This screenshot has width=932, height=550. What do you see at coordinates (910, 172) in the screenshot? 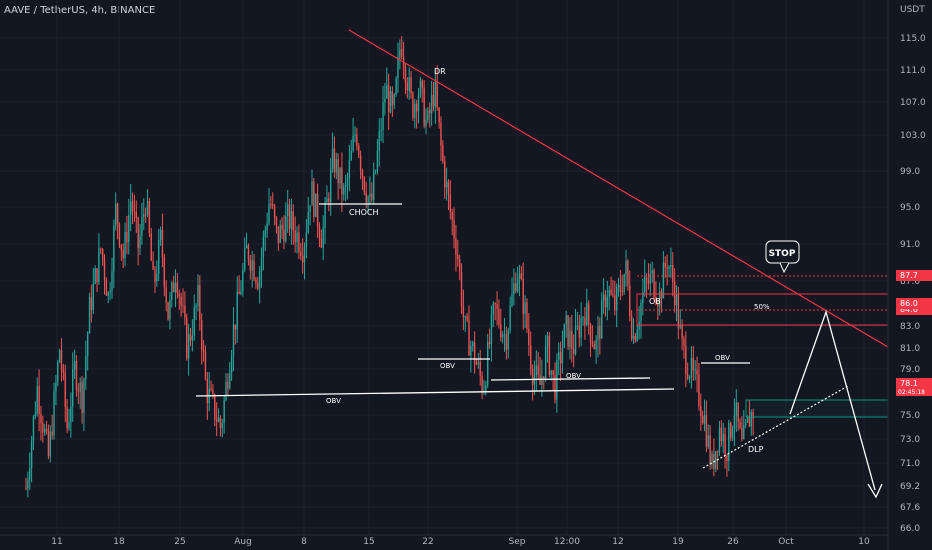
I see `y-tick-label: 99.0` at bounding box center [910, 172].